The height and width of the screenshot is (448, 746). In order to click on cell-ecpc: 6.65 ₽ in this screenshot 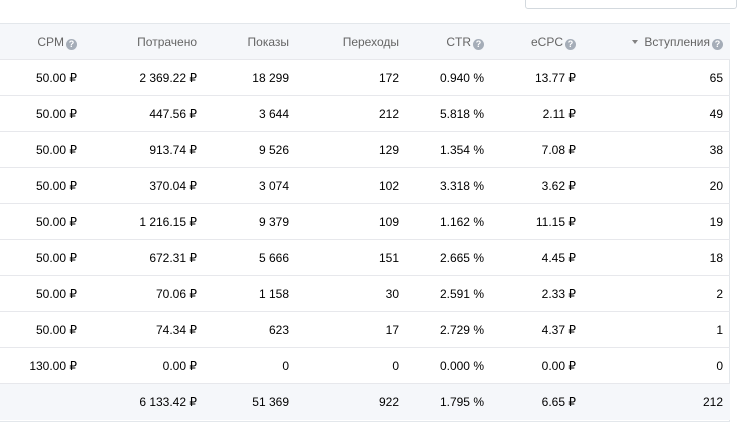, I will do `click(558, 402)`.